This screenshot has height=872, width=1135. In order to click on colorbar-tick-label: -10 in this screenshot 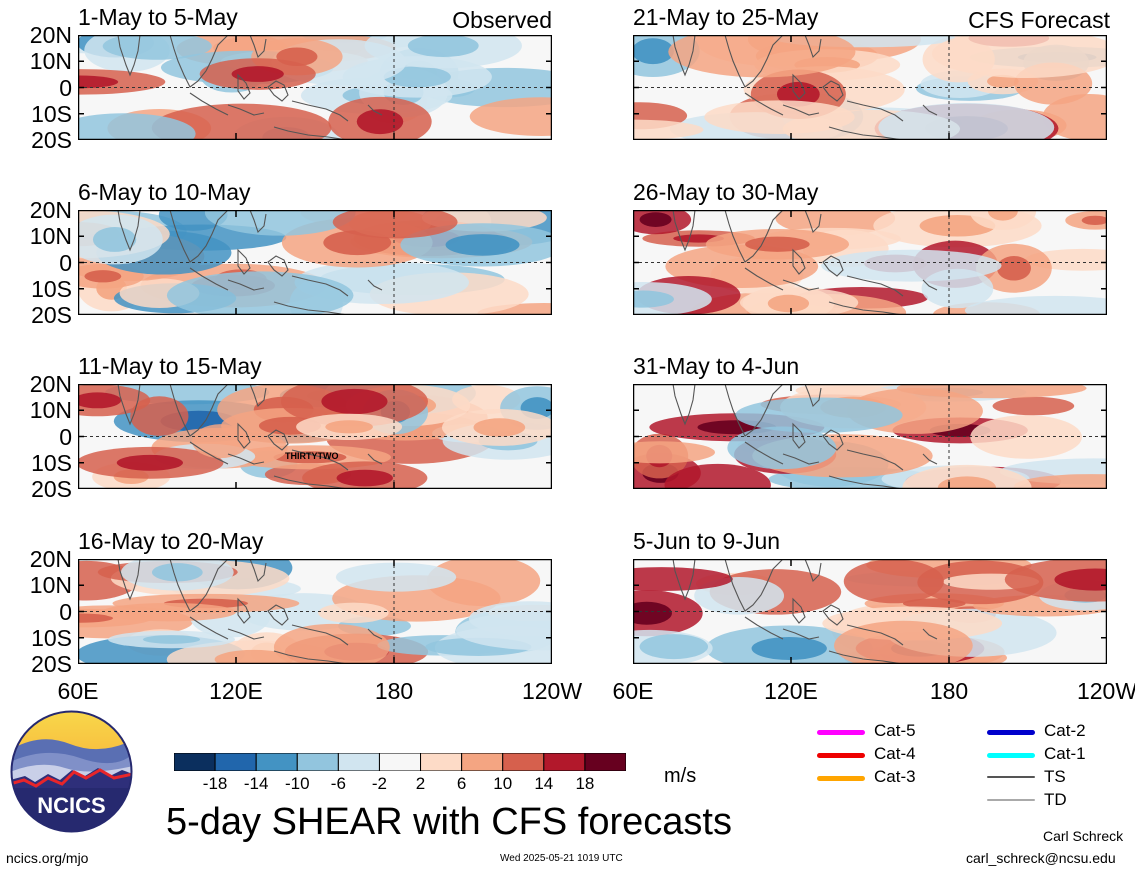, I will do `click(297, 783)`.